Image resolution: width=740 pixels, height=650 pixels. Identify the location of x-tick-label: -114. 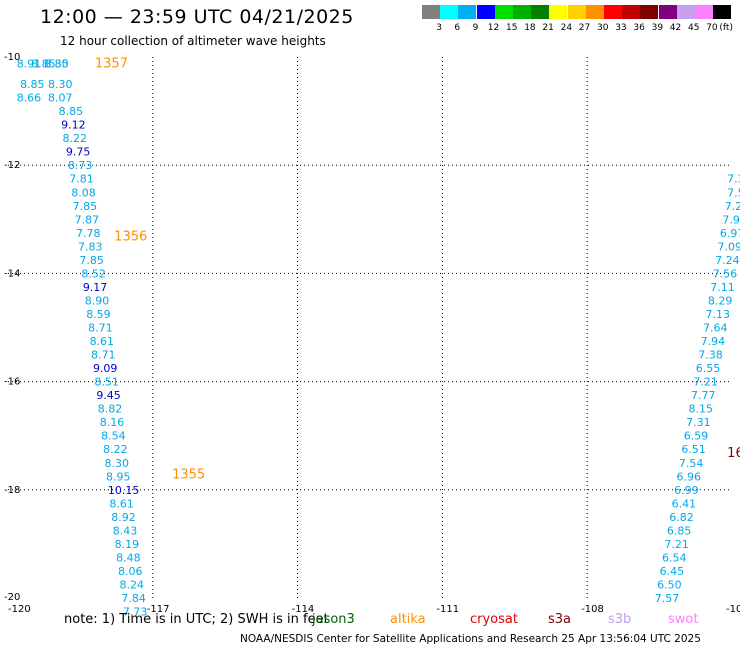
(303, 609).